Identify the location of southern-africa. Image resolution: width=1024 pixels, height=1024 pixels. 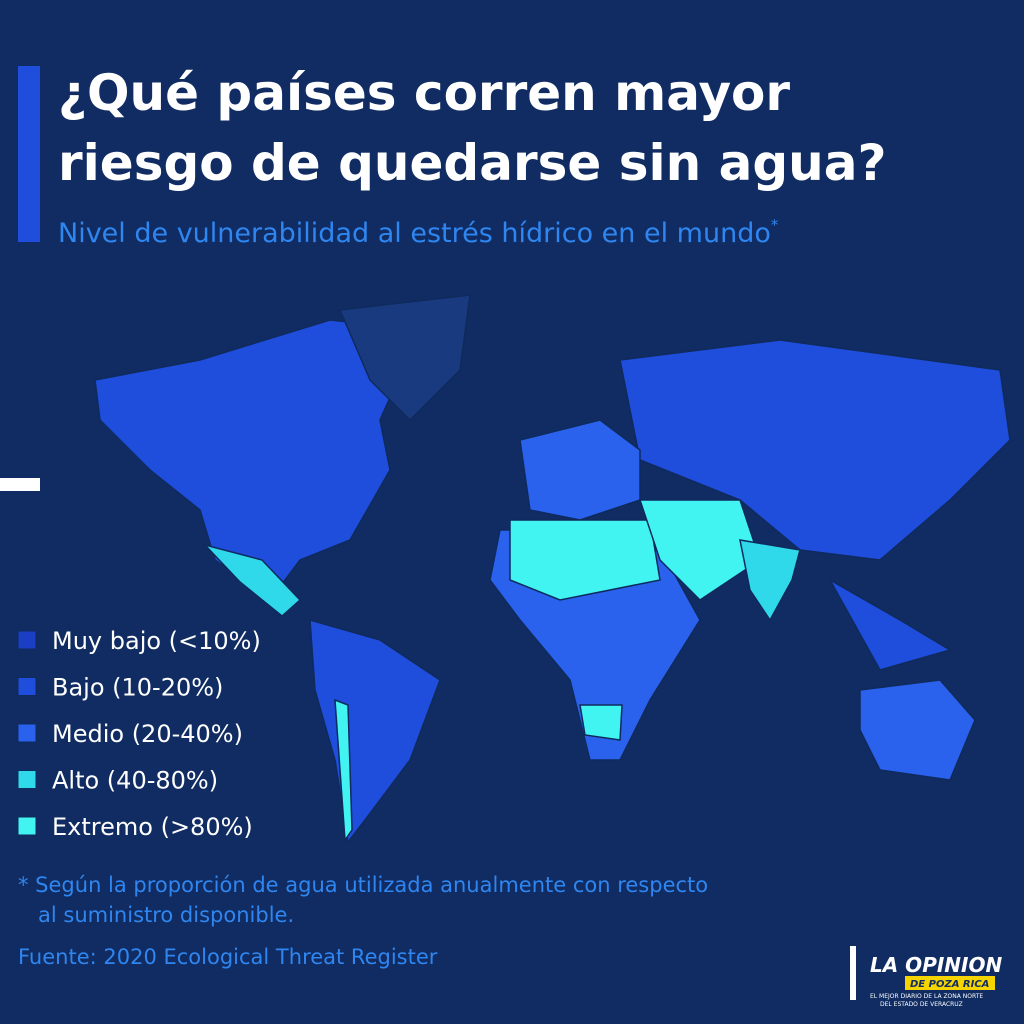
(601, 722).